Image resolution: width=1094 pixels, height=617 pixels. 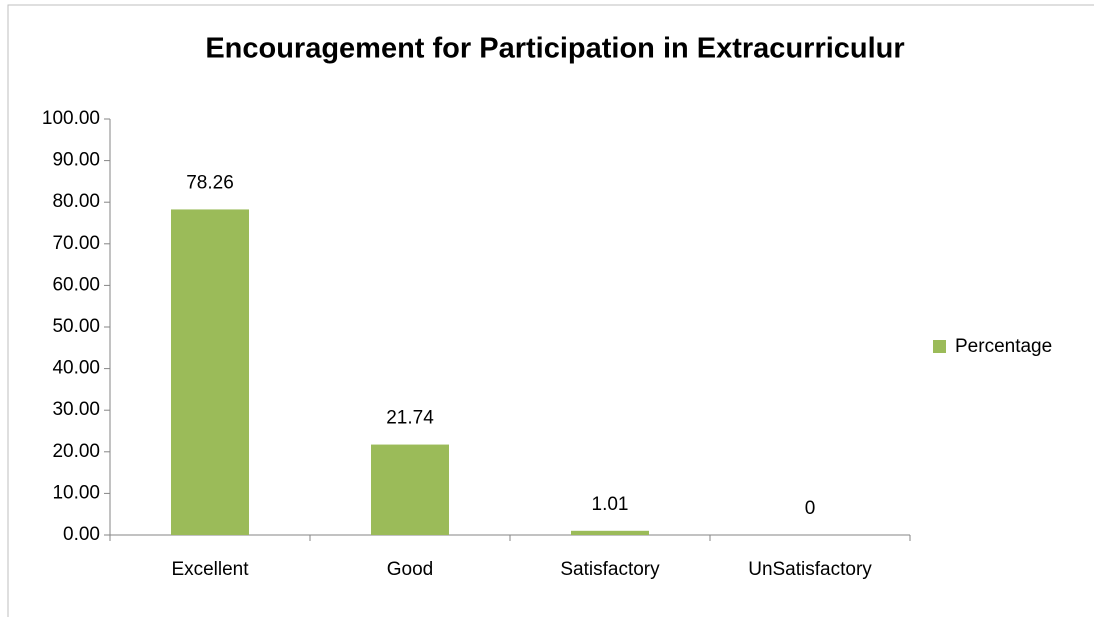 What do you see at coordinates (71, 118) in the screenshot?
I see `y-tick-label: 100.00` at bounding box center [71, 118].